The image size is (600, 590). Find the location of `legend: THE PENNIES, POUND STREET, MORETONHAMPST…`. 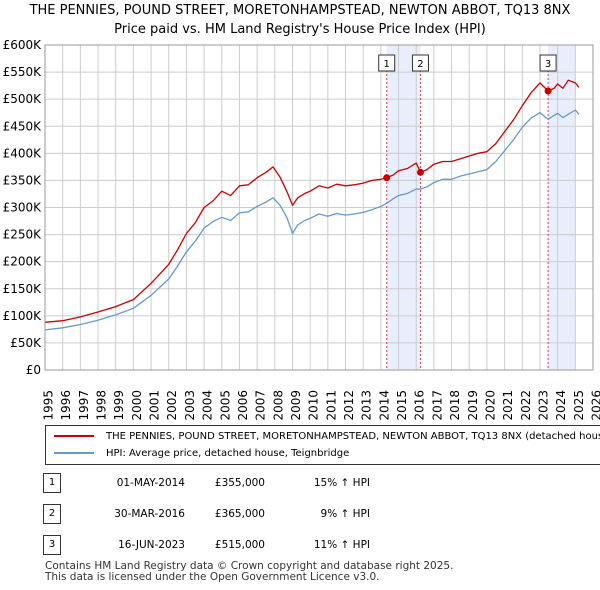

legend: THE PENNIES, POUND STREET, MORETONHAMPST… is located at coordinates (322, 445).